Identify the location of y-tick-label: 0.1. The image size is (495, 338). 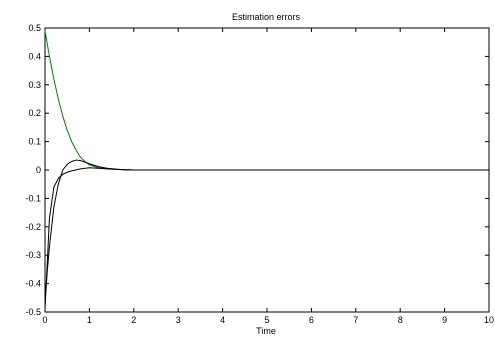
(34, 142).